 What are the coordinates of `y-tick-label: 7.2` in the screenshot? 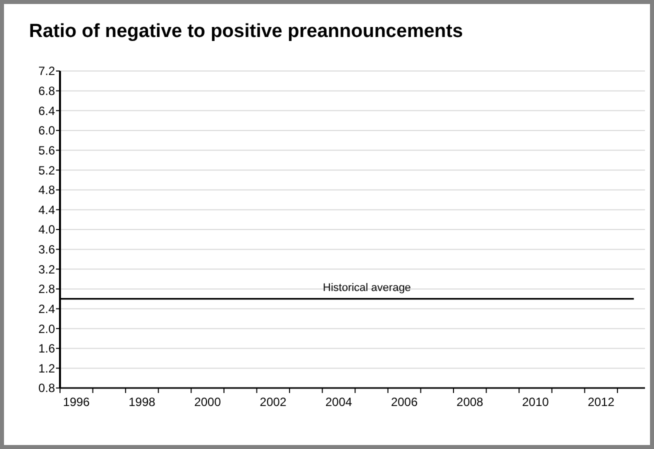 It's located at (47, 71).